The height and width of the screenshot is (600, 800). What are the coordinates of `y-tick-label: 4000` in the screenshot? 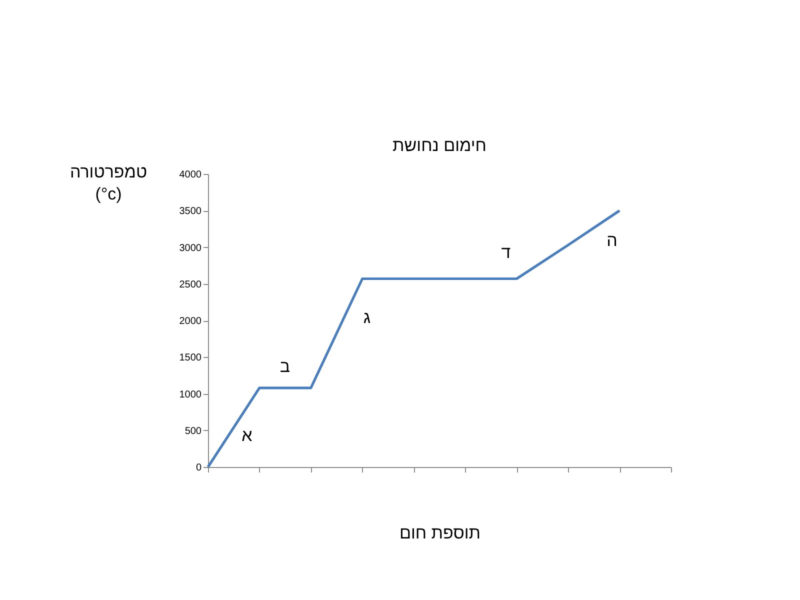 It's located at (190, 175).